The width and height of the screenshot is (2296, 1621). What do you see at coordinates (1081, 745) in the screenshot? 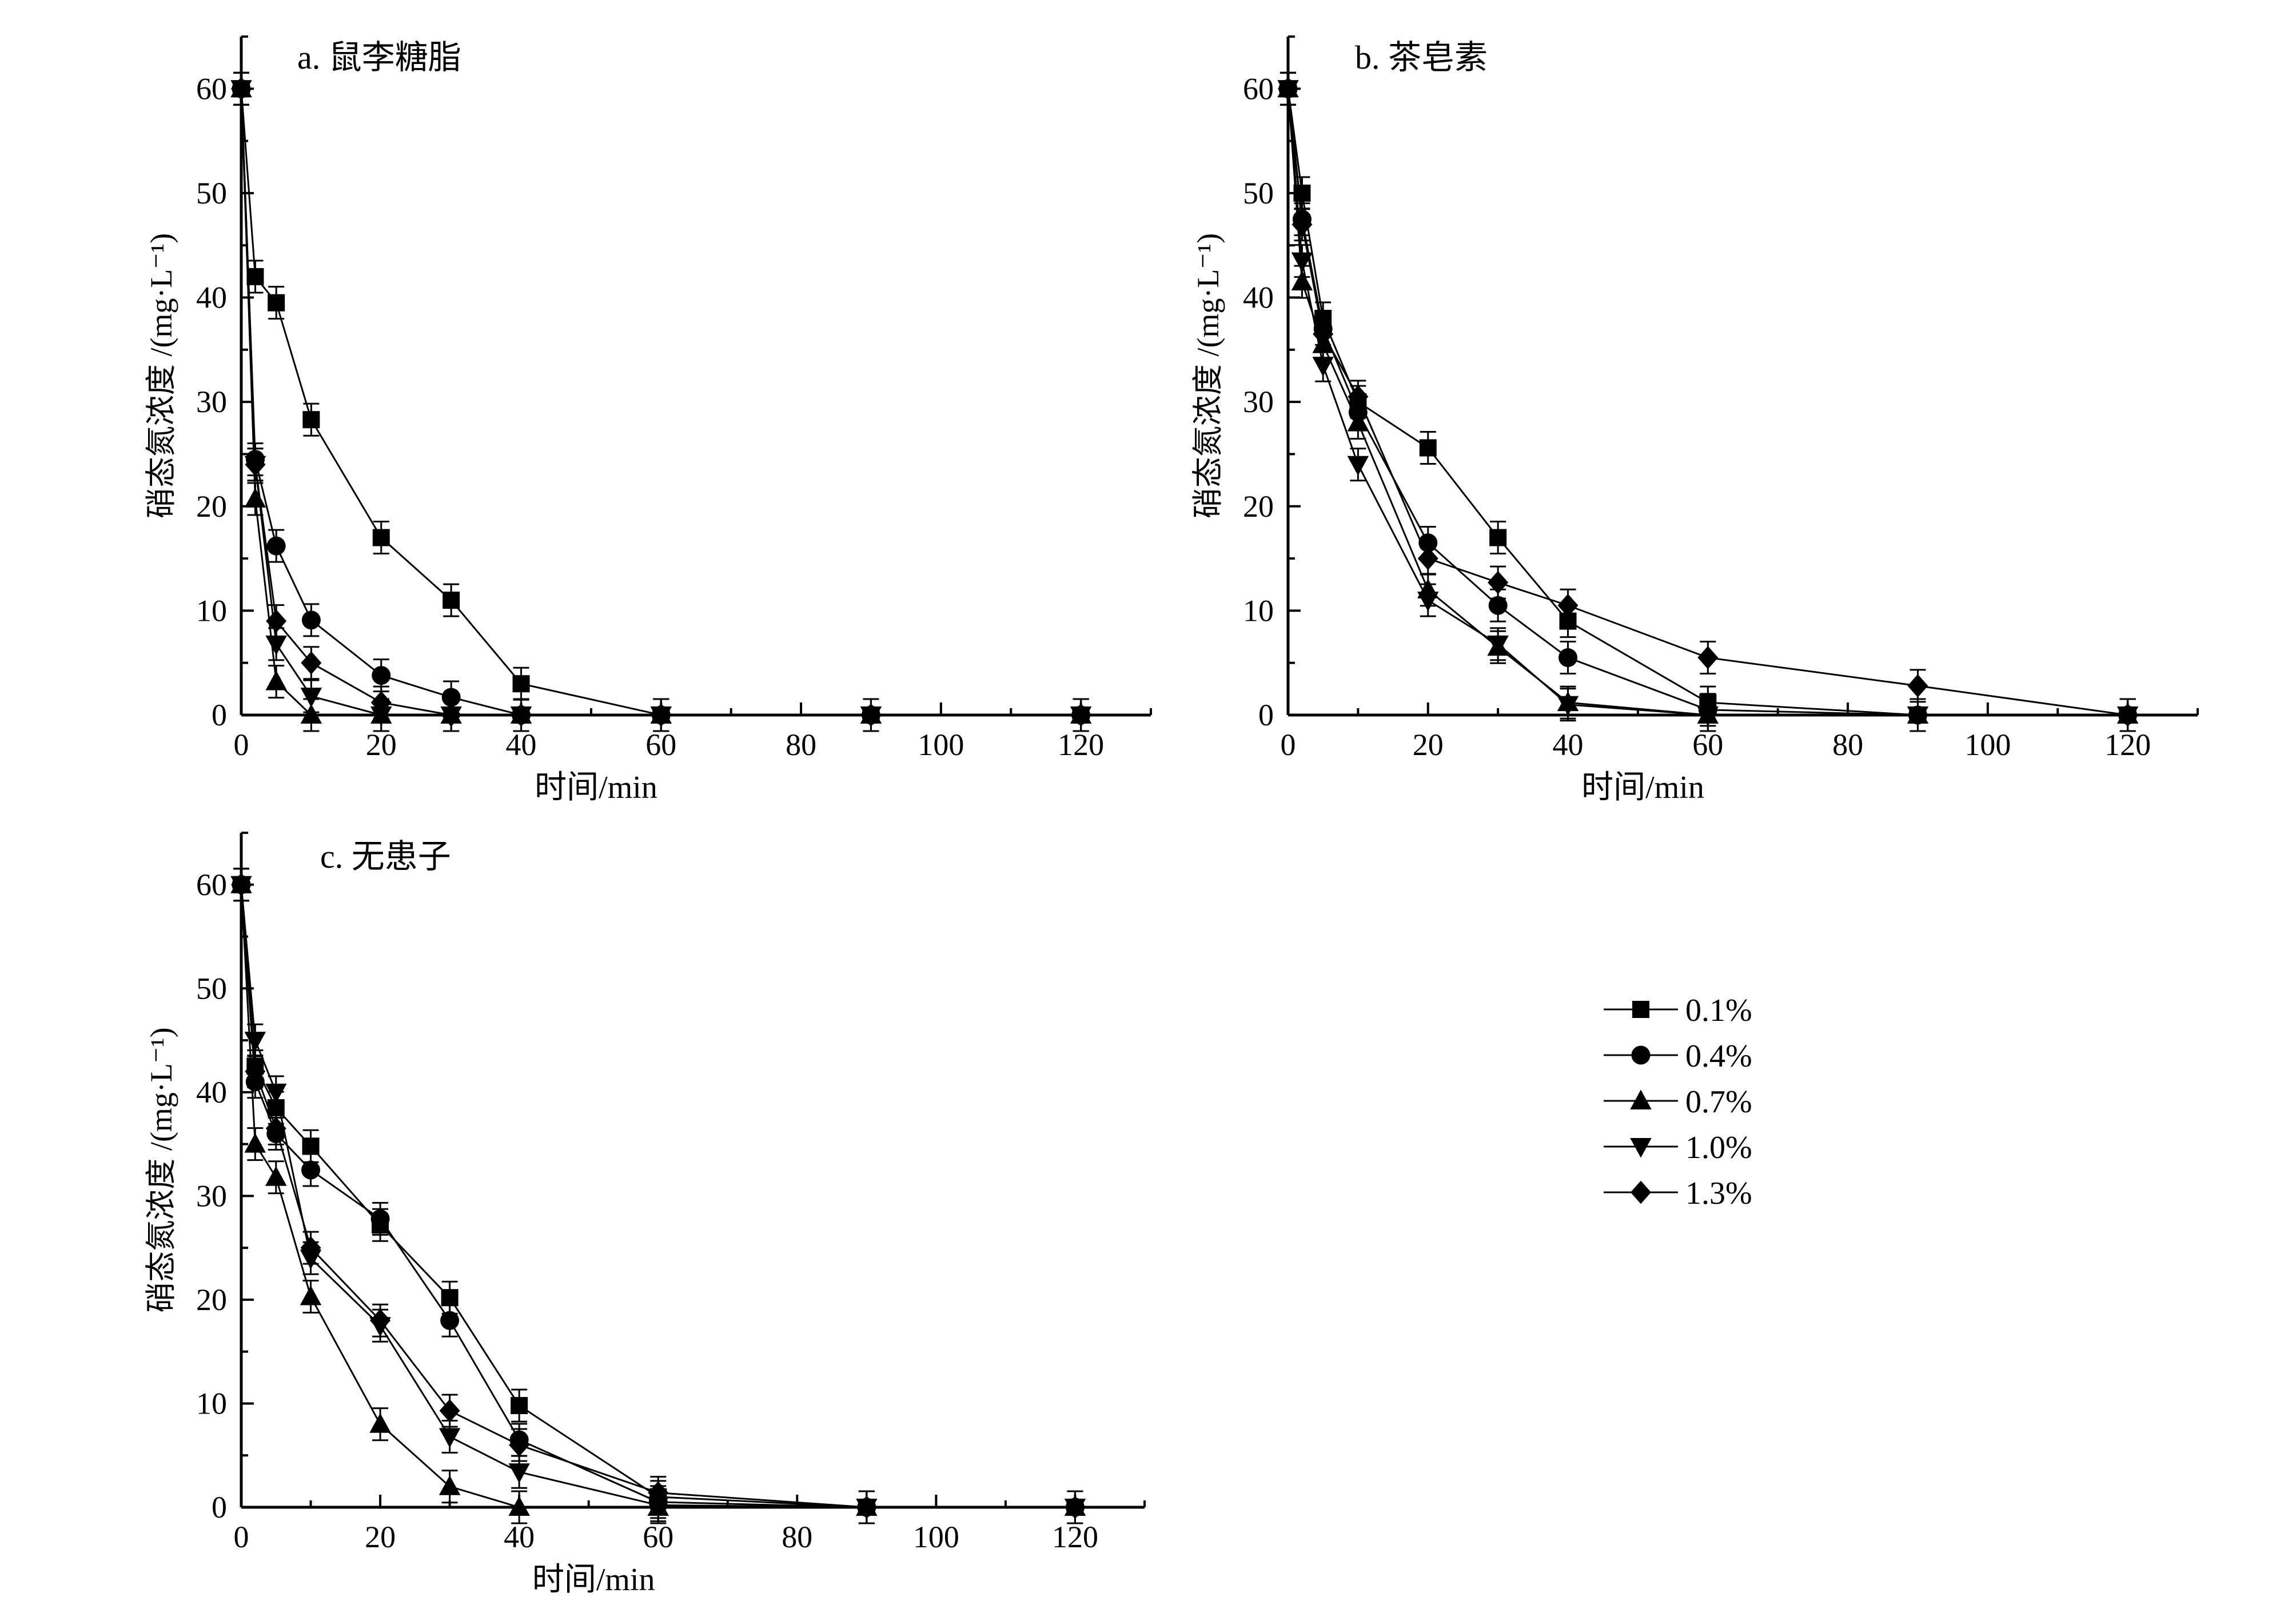
I see `x-tick-label: 120` at bounding box center [1081, 745].